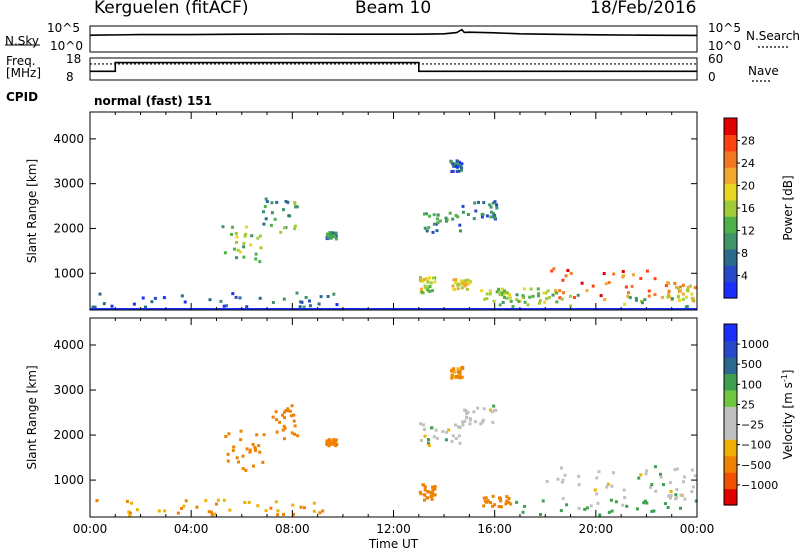 This screenshot has height=554, width=800. I want to click on colorbar-tick-label: −1000, so click(759, 485).